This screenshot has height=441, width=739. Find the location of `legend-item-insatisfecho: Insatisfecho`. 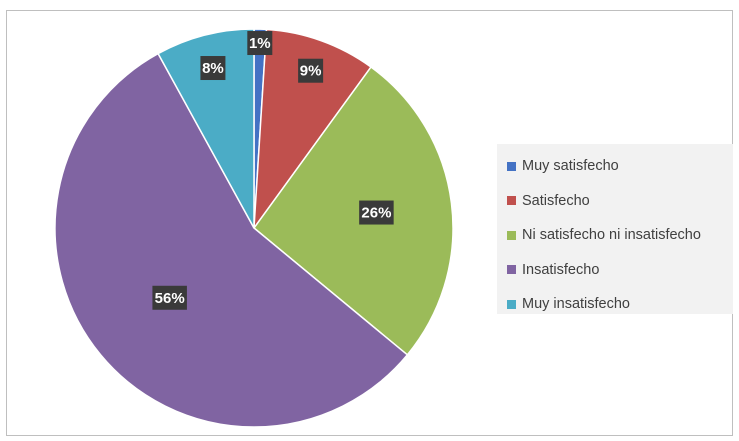

legend-item-insatisfecho: Insatisfecho is located at coordinates (620, 270).